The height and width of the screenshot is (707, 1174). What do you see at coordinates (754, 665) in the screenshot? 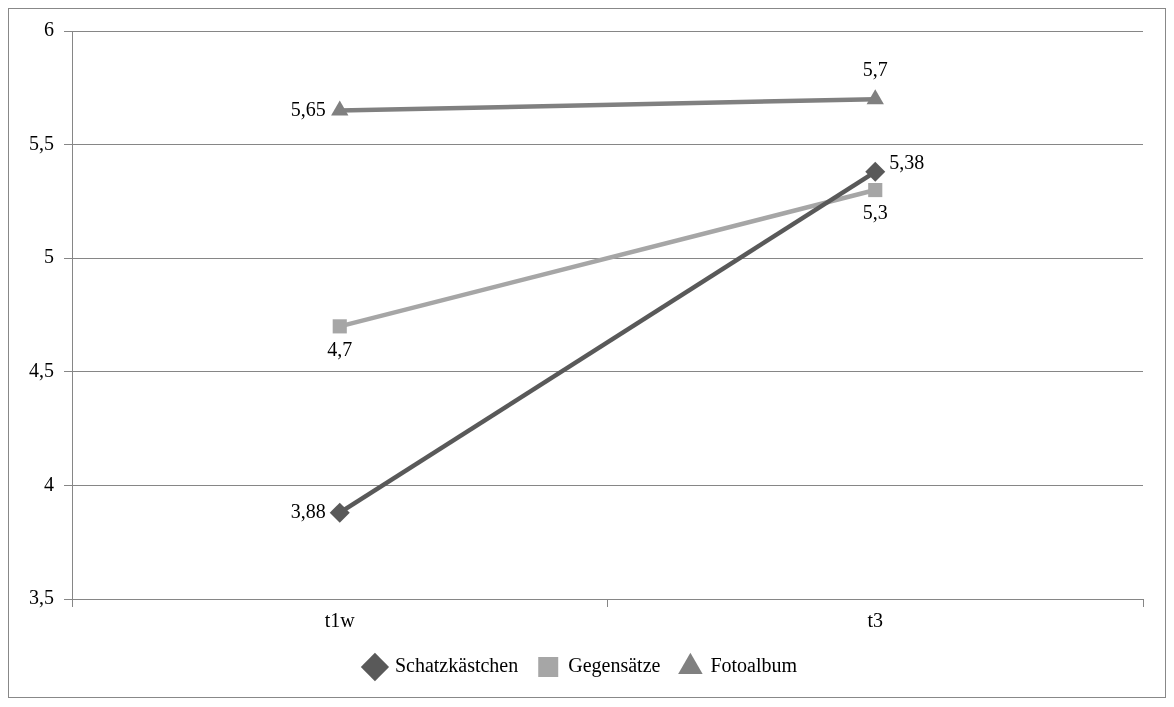
I see `legend-label: Fotoalbum` at bounding box center [754, 665].